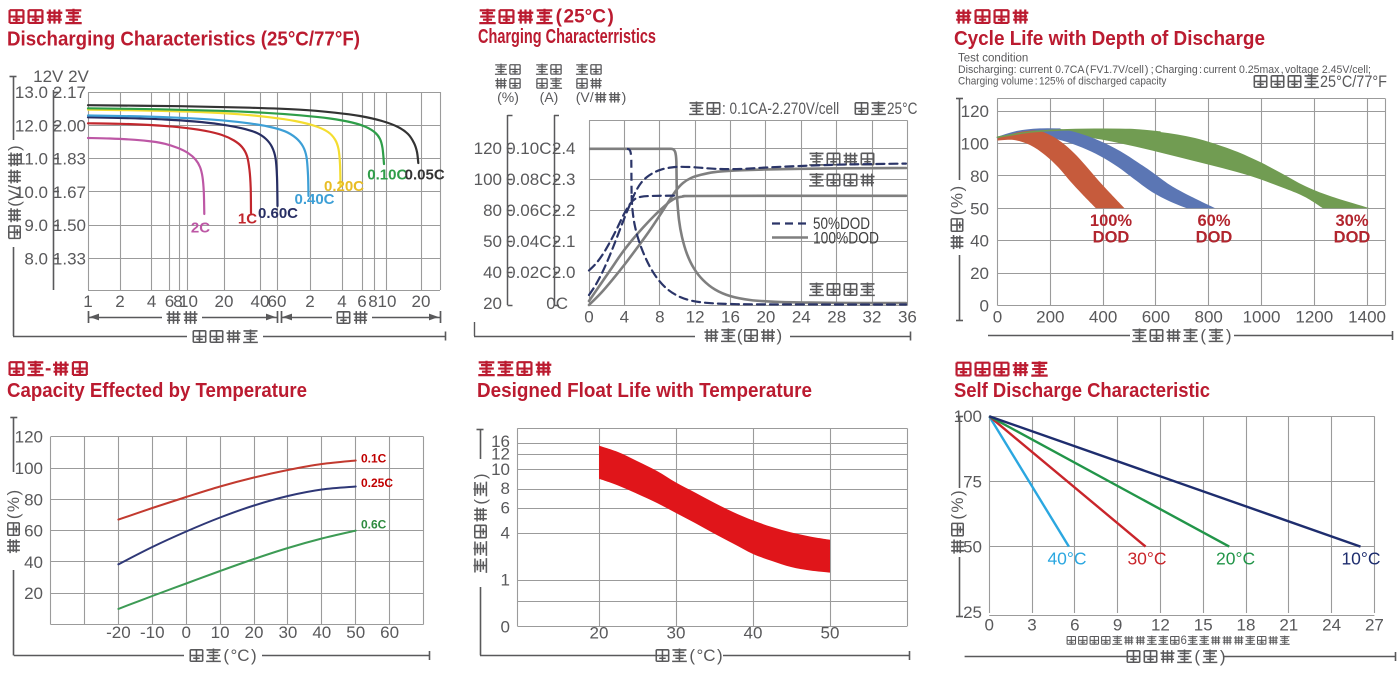 The height and width of the screenshot is (674, 1400). I want to click on svg-text: FV1.7V/cell, so click(1117, 70).